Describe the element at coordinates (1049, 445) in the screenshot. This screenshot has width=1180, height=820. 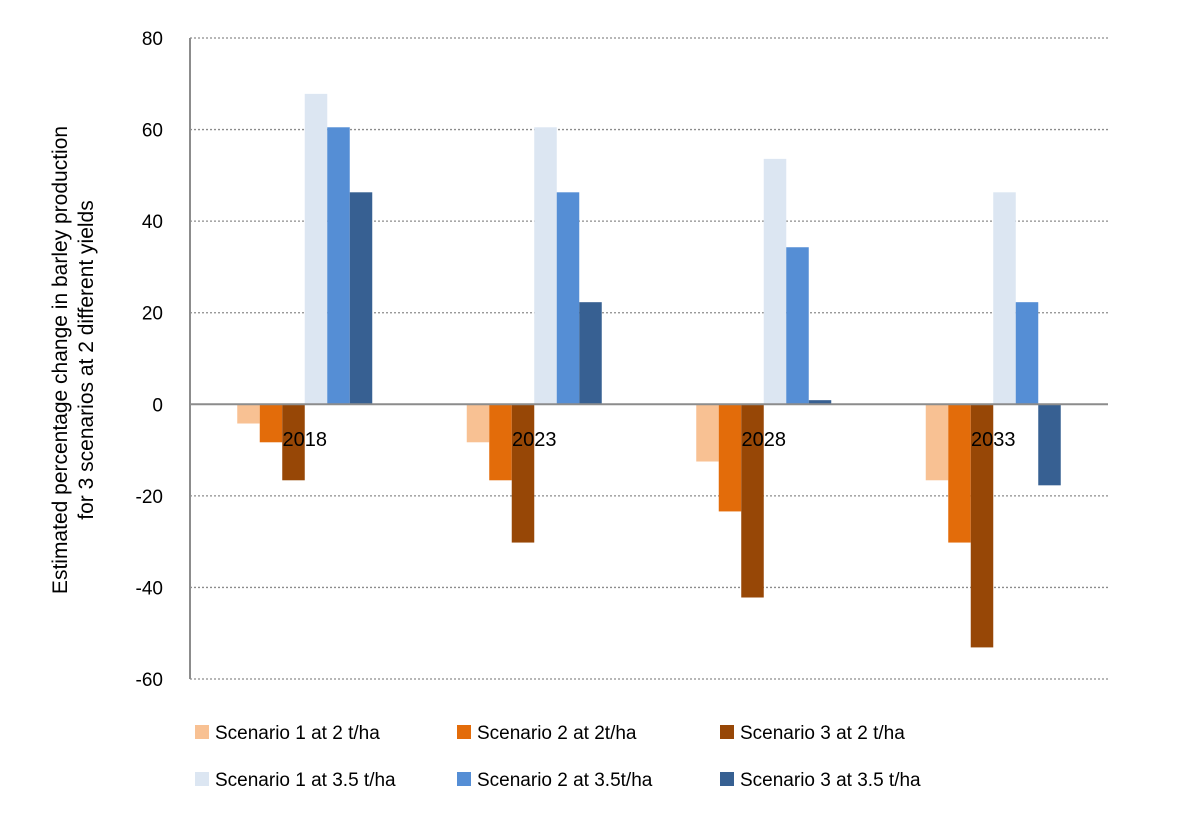
I see `bar-scenario-3-at-3-5-t-ha-2033` at that location.